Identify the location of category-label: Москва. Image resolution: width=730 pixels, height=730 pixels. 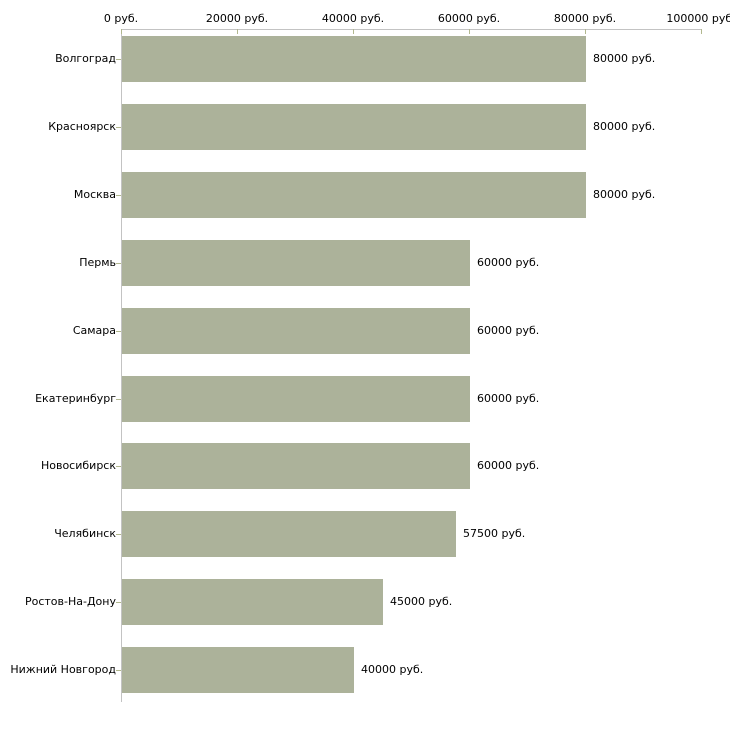
(94, 194).